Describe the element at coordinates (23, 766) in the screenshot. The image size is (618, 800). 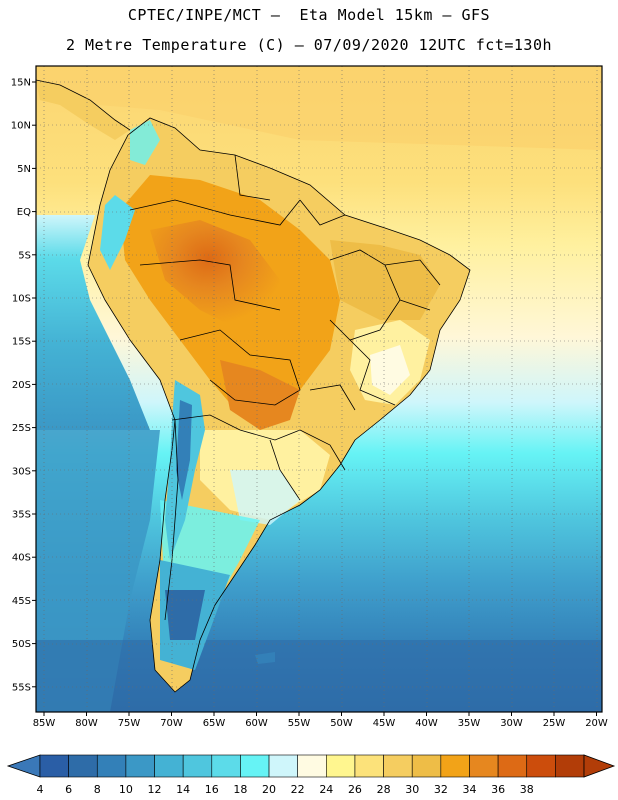
I see `colorbar-low-arrow` at that location.